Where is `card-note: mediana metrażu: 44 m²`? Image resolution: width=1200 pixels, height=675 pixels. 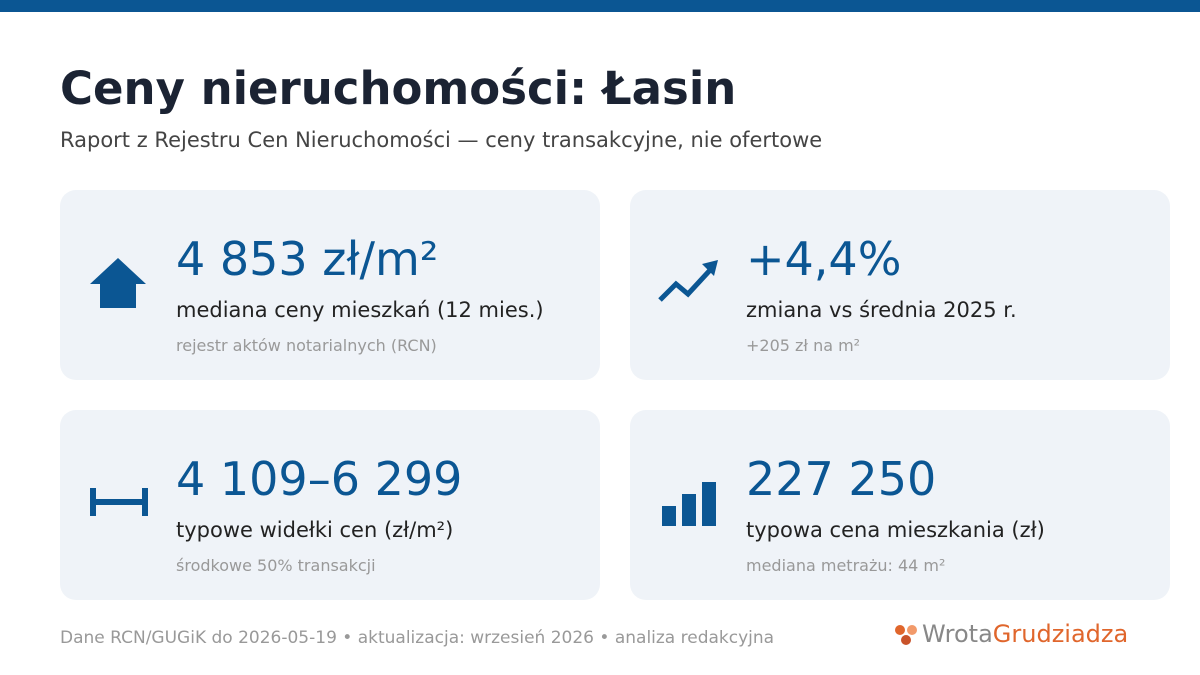
card-note: mediana metrażu: 44 m² is located at coordinates (846, 565).